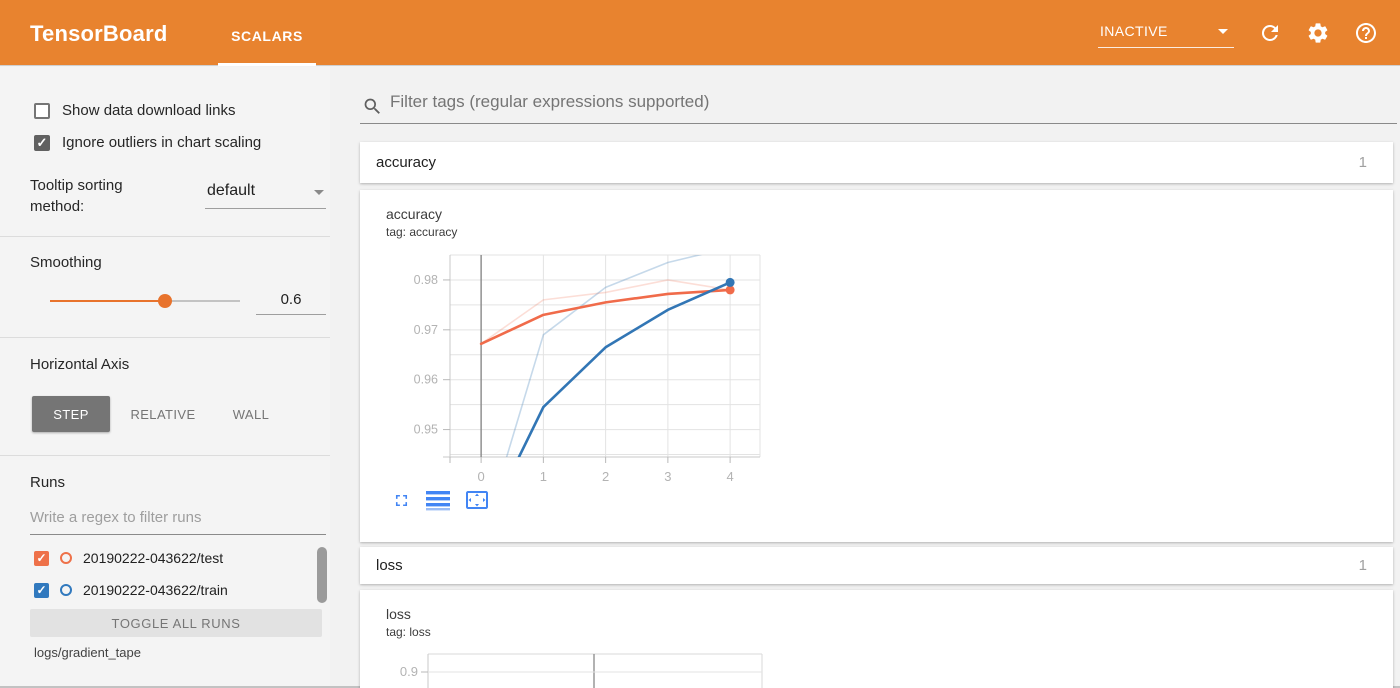 This screenshot has width=1400, height=688. I want to click on header-actions: INACTIVE, so click(1238, 33).